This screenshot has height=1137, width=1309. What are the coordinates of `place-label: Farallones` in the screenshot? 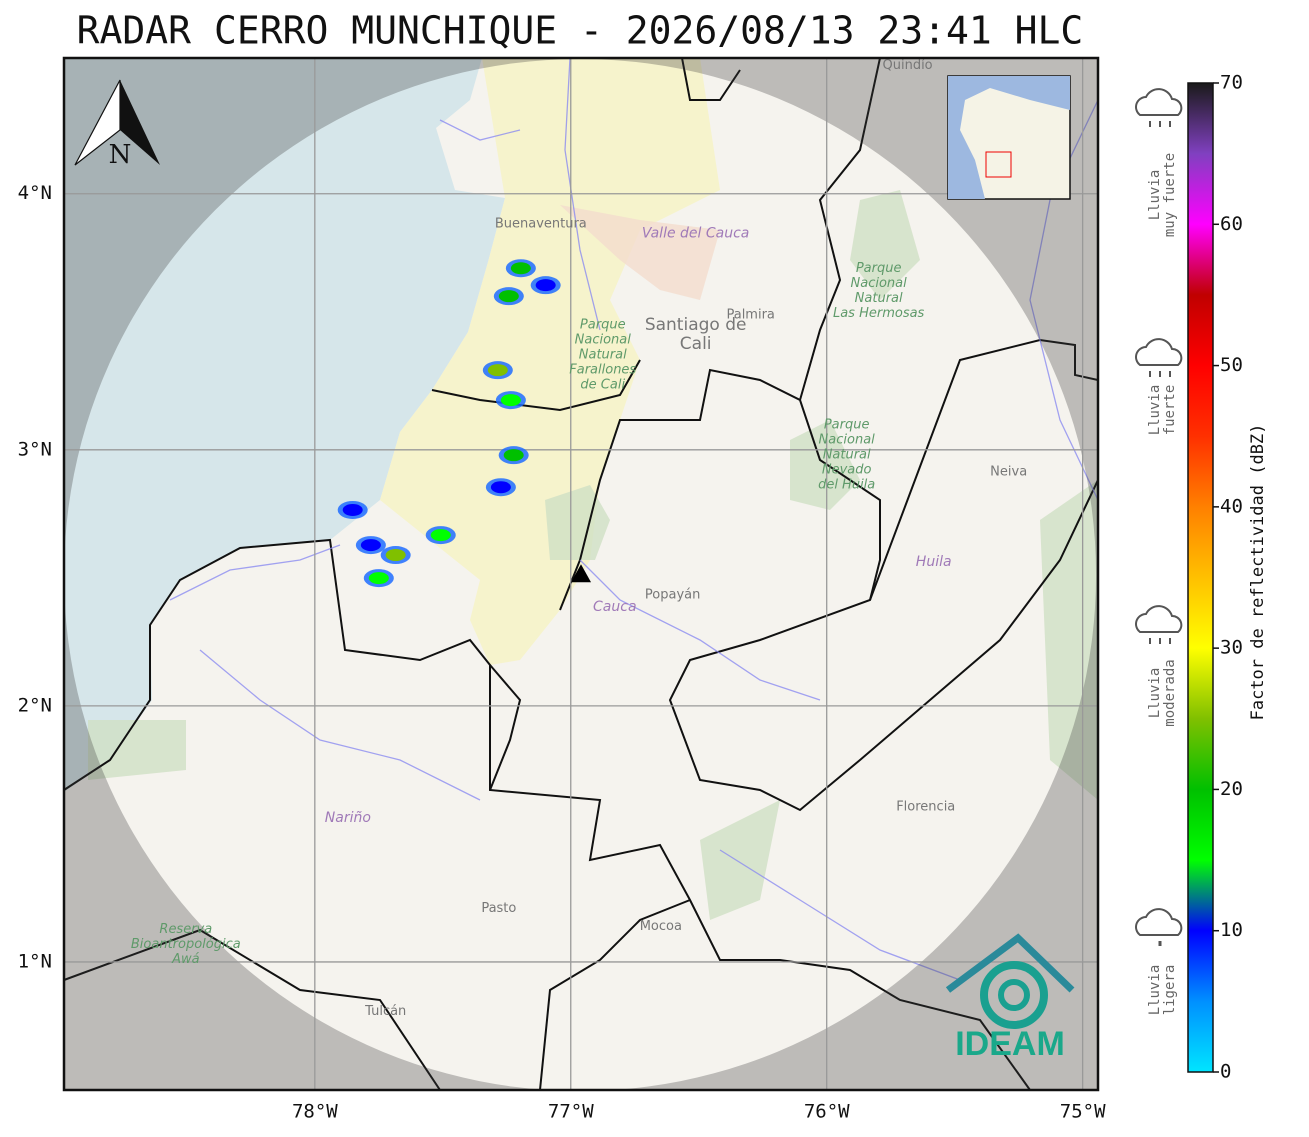 It's located at (602, 370).